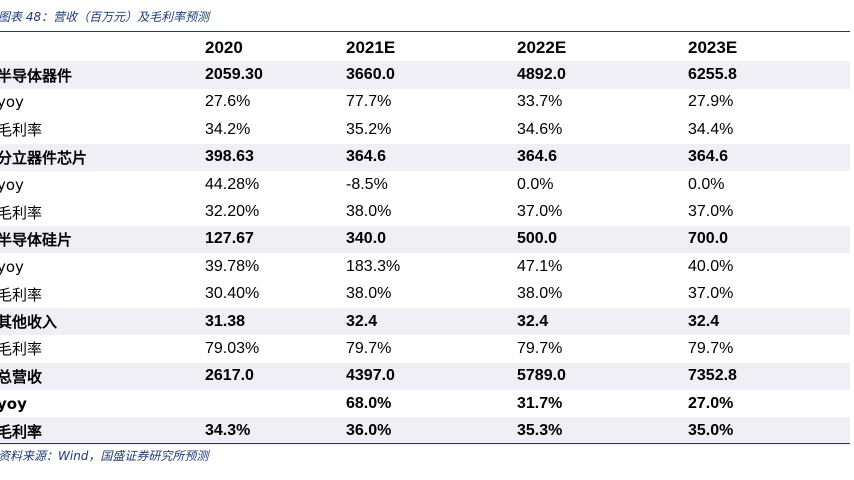 This screenshot has width=854, height=480. Describe the element at coordinates (602, 431) in the screenshot. I see `value-cell: 35.3%` at that location.